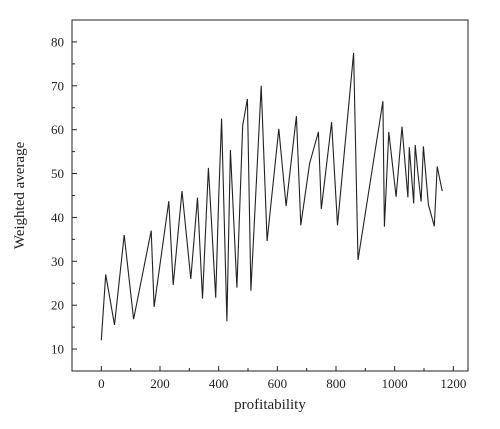 This screenshot has width=500, height=429. What do you see at coordinates (395, 383) in the screenshot?
I see `x-tick-label: 1000` at bounding box center [395, 383].